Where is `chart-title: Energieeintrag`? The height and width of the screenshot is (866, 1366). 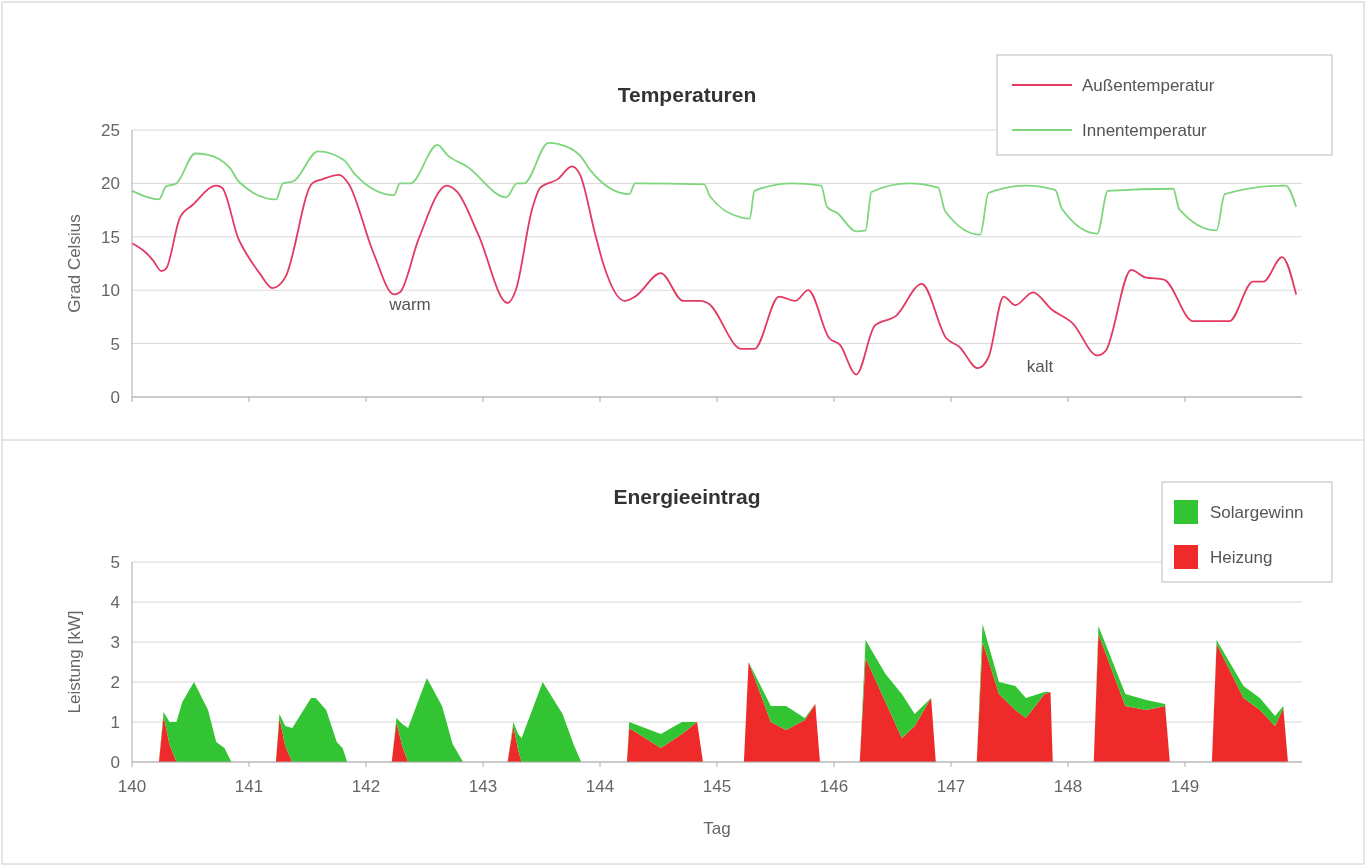
chart-title: Energieeintrag is located at coordinates (687, 496).